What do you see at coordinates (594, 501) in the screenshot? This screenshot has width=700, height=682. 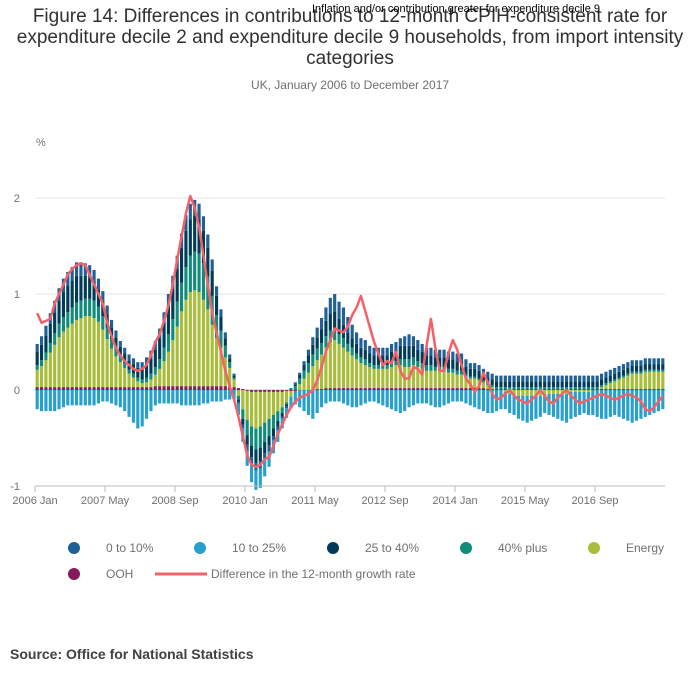 I see `x-tick-label: 2016 Sep` at bounding box center [594, 501].